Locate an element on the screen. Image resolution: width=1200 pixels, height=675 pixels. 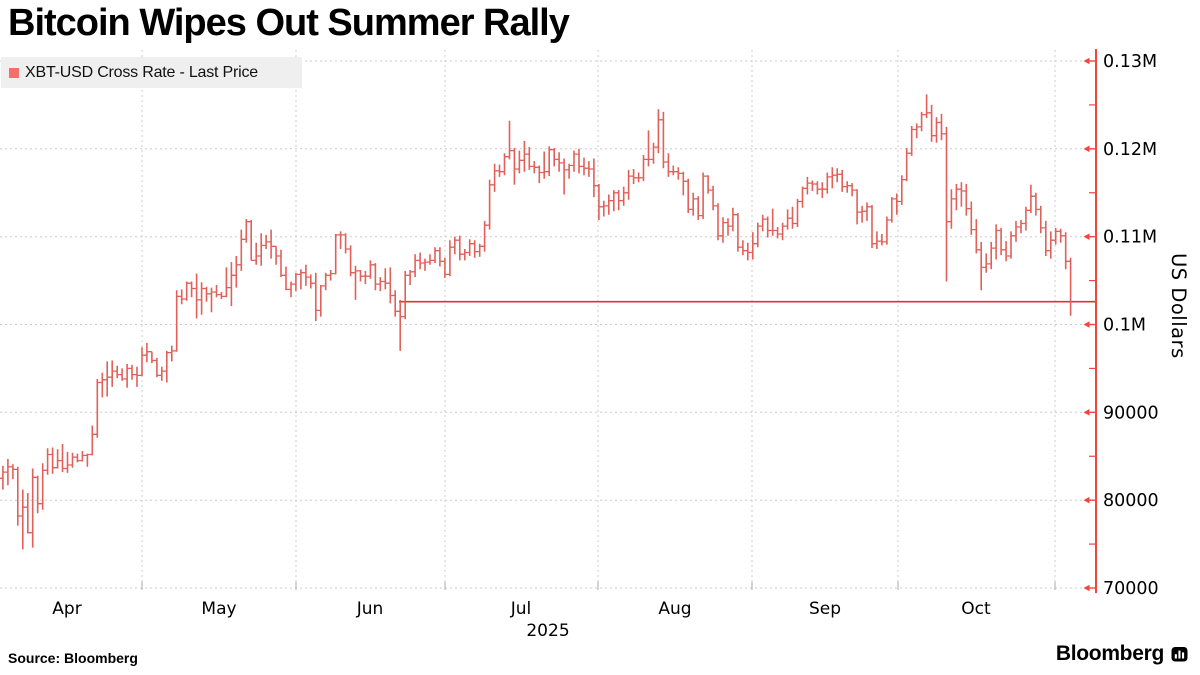
legend: XBT-USD Cross Rate - Last Price is located at coordinates (151, 72).